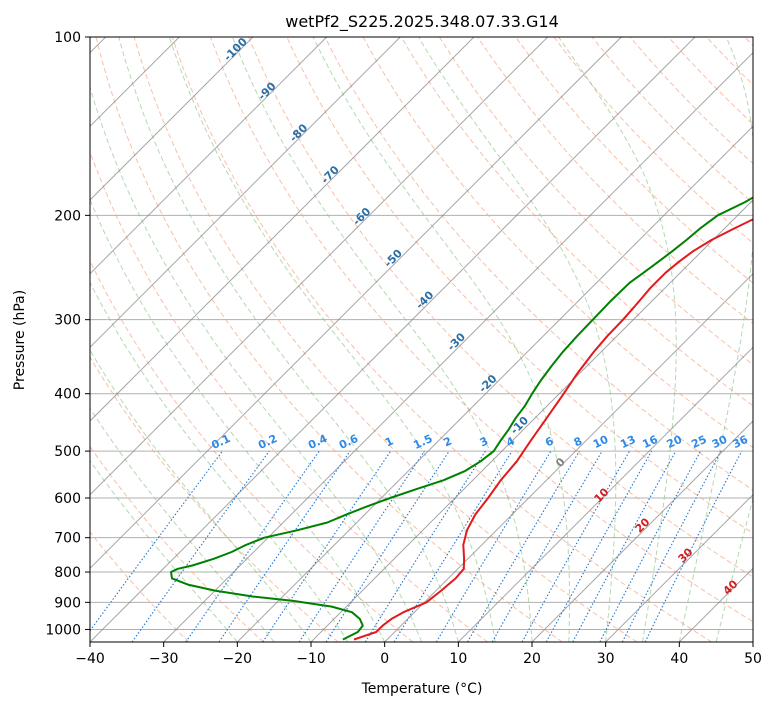 The width and height of the screenshot is (775, 708). Describe the element at coordinates (63, 630) in the screenshot. I see `y-tick-label: 1000` at that location.